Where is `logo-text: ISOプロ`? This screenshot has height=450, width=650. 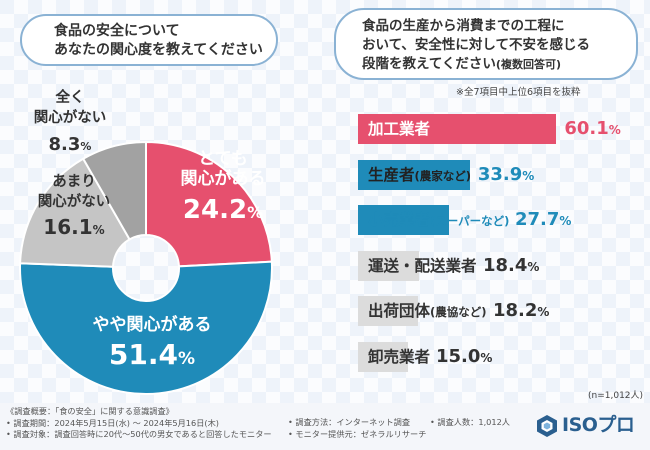
logo-text: ISOプロ is located at coordinates (598, 425).